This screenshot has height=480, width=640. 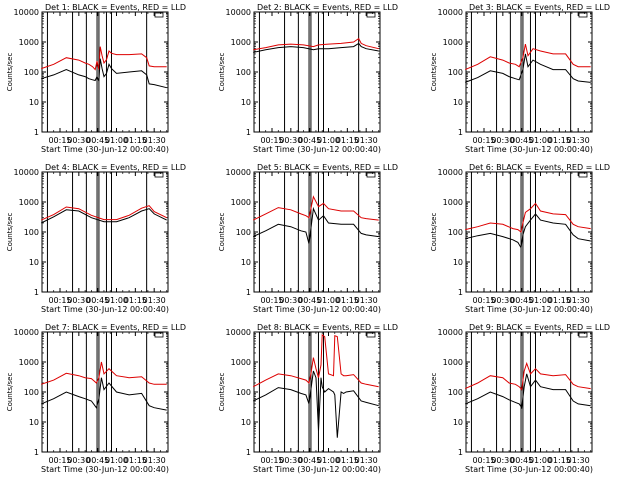 What do you see at coordinates (115, 167) in the screenshot?
I see `panel-title: Det 4: BLACK = Events, RED = LLD` at bounding box center [115, 167].